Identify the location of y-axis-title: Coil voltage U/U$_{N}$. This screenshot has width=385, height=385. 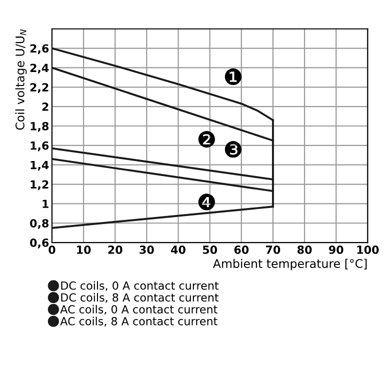
(21, 79).